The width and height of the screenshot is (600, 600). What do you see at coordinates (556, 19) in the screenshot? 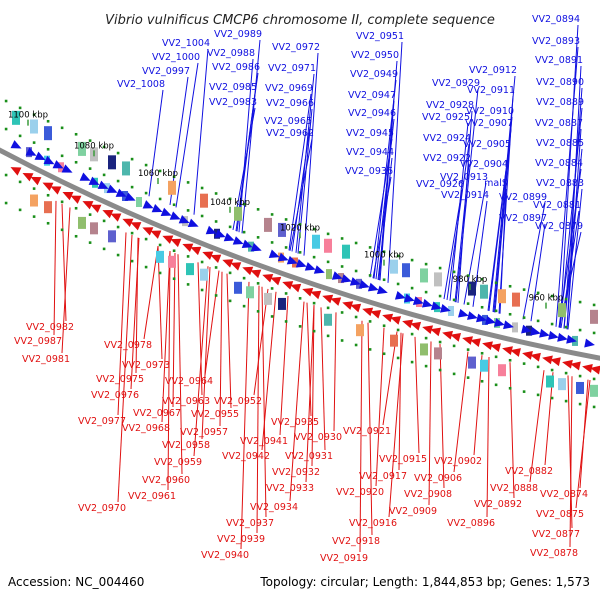
I see `forward-gene-label: VV2_0894` at bounding box center [556, 19].